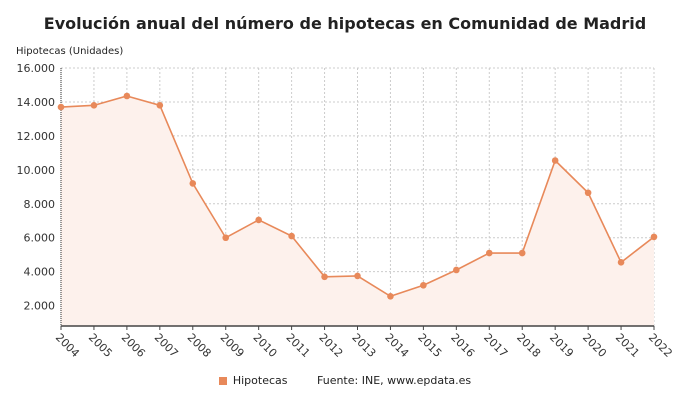 The height and width of the screenshot is (406, 690). What do you see at coordinates (495, 345) in the screenshot?
I see `x-tick-label: 2017` at bounding box center [495, 345].